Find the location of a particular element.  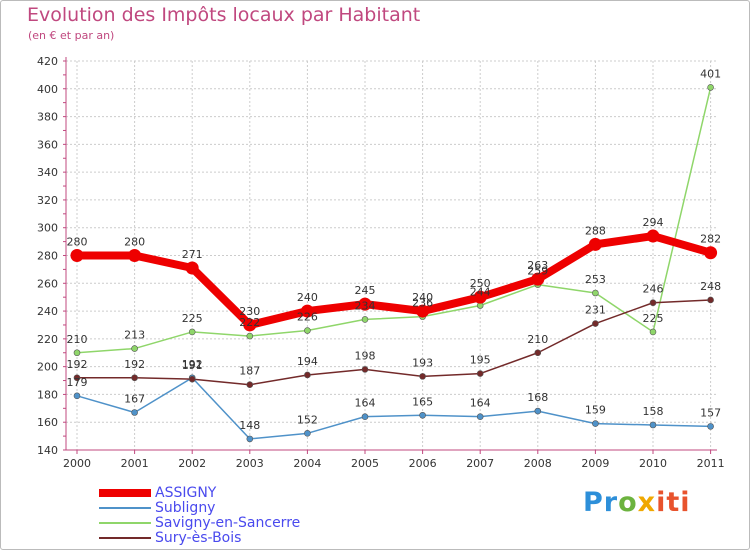

x-tick-label: 2008 is located at coordinates (538, 463).